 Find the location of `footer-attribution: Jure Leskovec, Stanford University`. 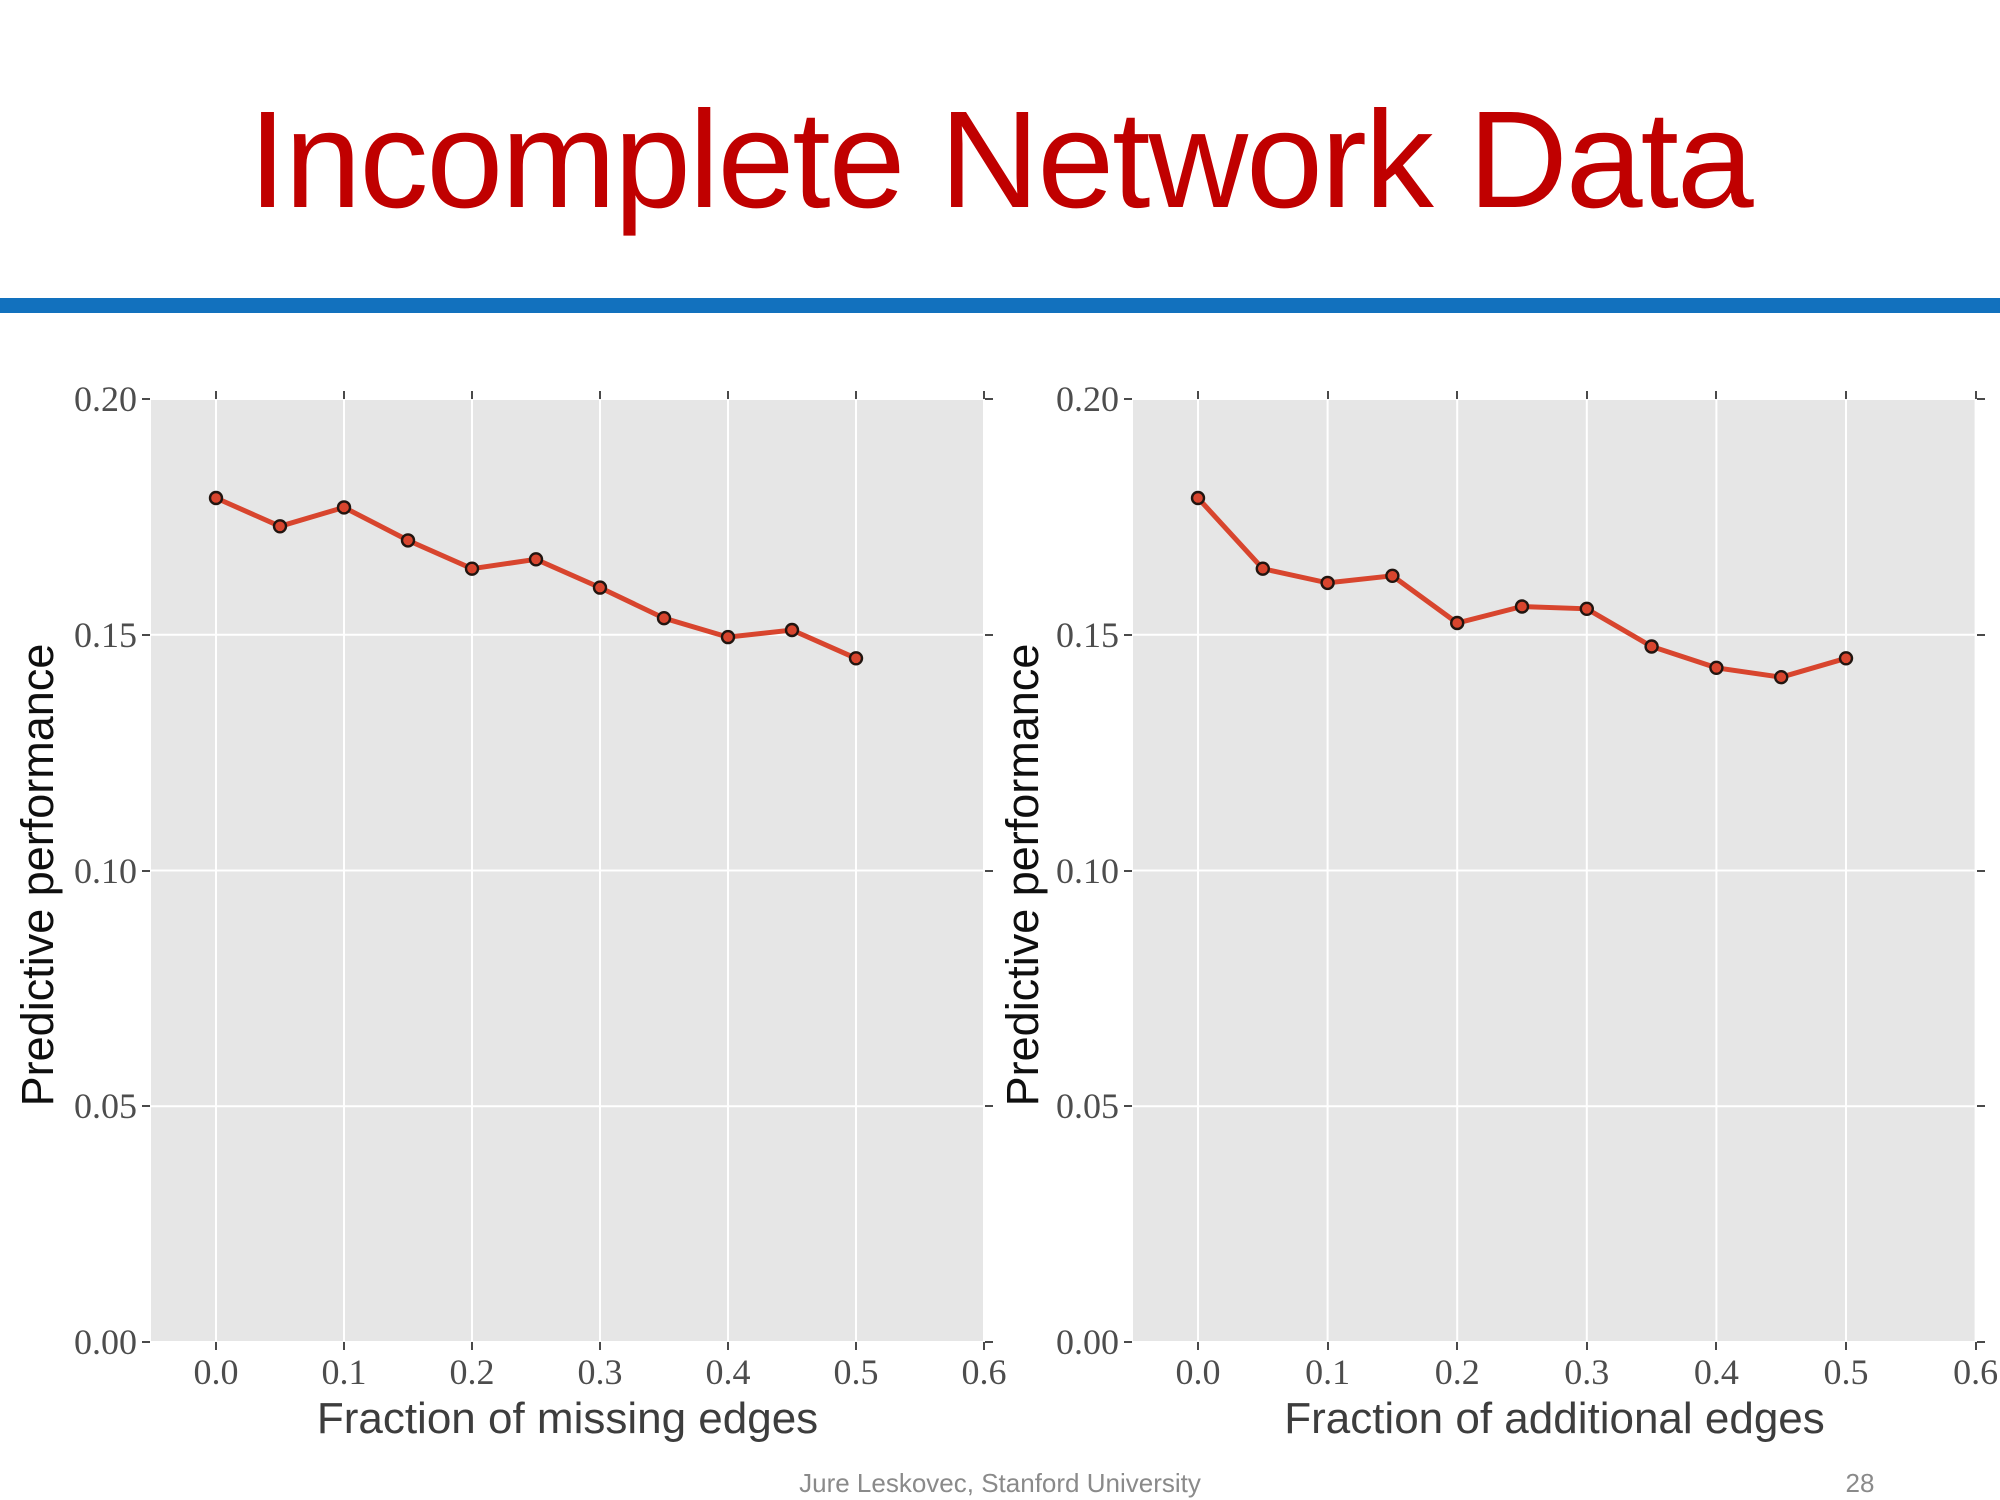

footer-attribution: Jure Leskovec, Stanford University is located at coordinates (1000, 1483).